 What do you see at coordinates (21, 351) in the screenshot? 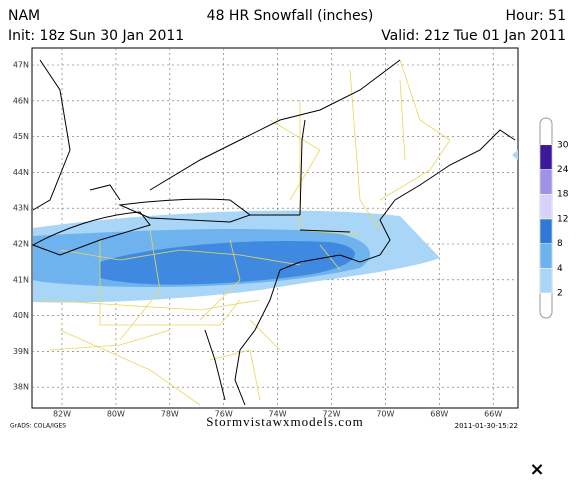
I see `lat-label: 39N` at bounding box center [21, 351].